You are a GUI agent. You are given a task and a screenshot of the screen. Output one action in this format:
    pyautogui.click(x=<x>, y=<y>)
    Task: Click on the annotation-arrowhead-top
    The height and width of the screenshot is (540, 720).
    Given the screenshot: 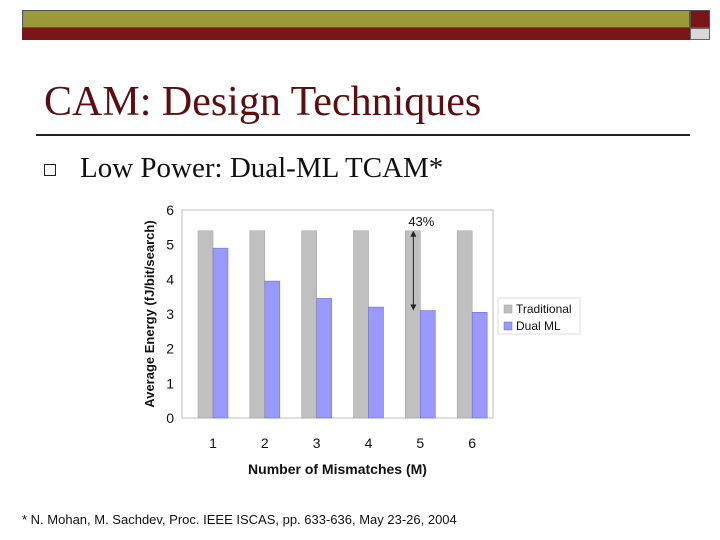 What is the action you would take?
    pyautogui.click(x=413, y=233)
    